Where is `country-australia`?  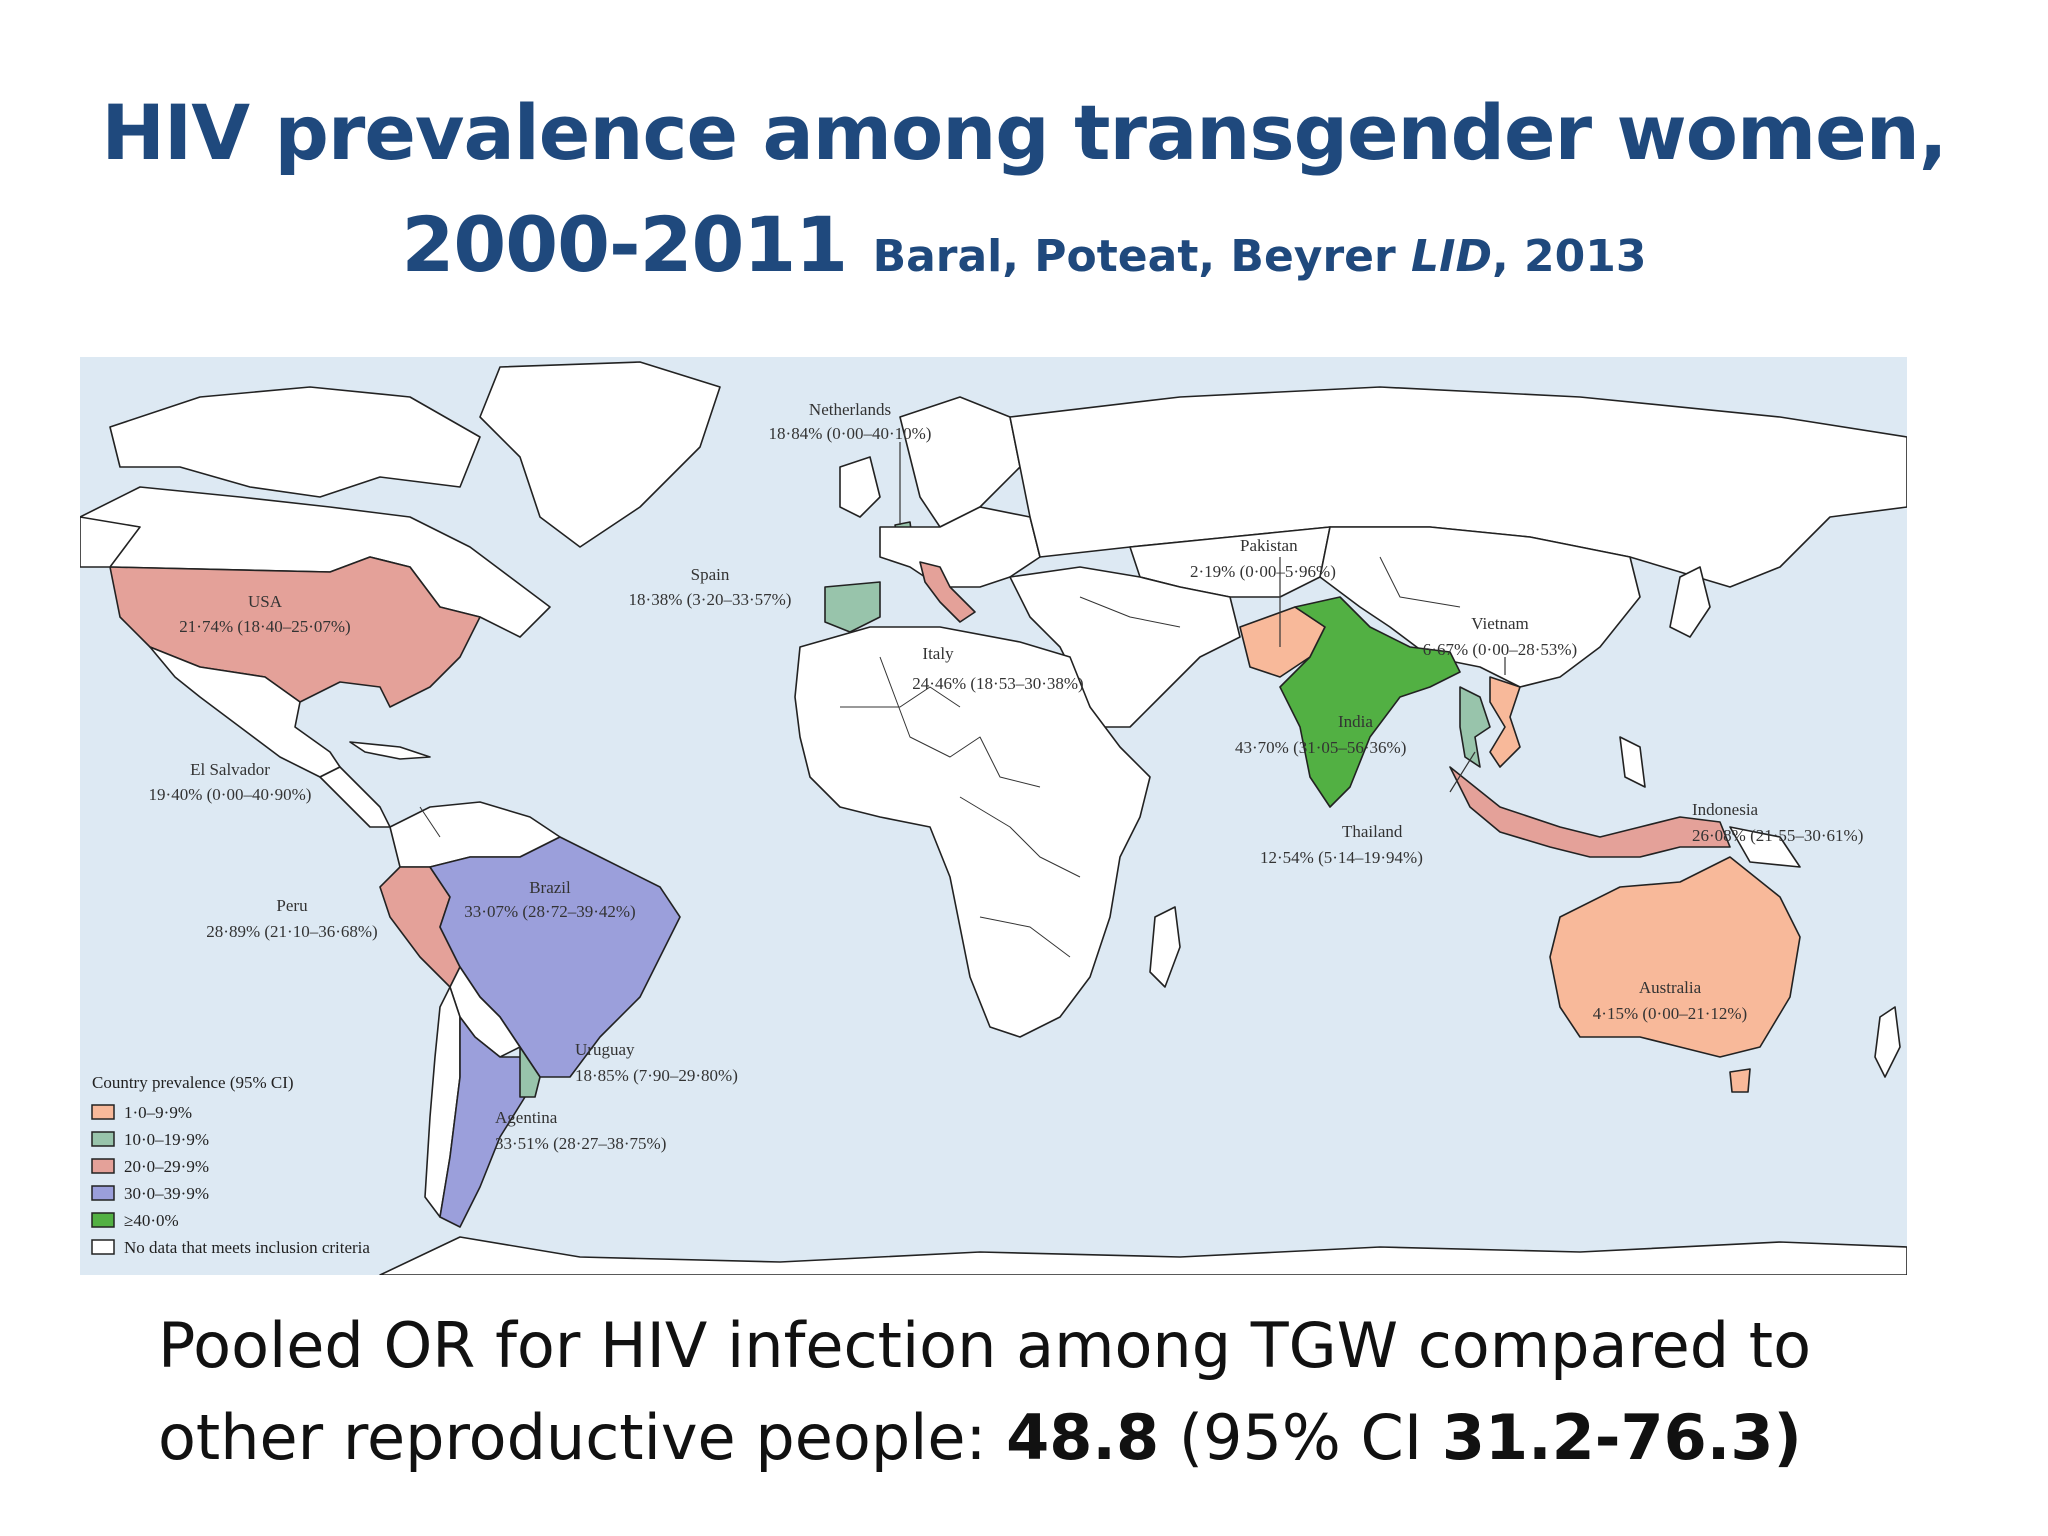
country-australia is located at coordinates (1675, 957).